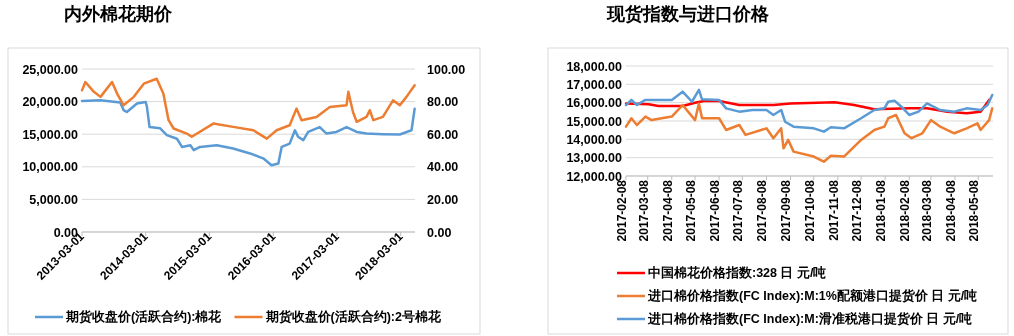 Image resolution: width=1014 pixels, height=336 pixels. I want to click on x-tick-label: 2017-09-08, so click(786, 210).